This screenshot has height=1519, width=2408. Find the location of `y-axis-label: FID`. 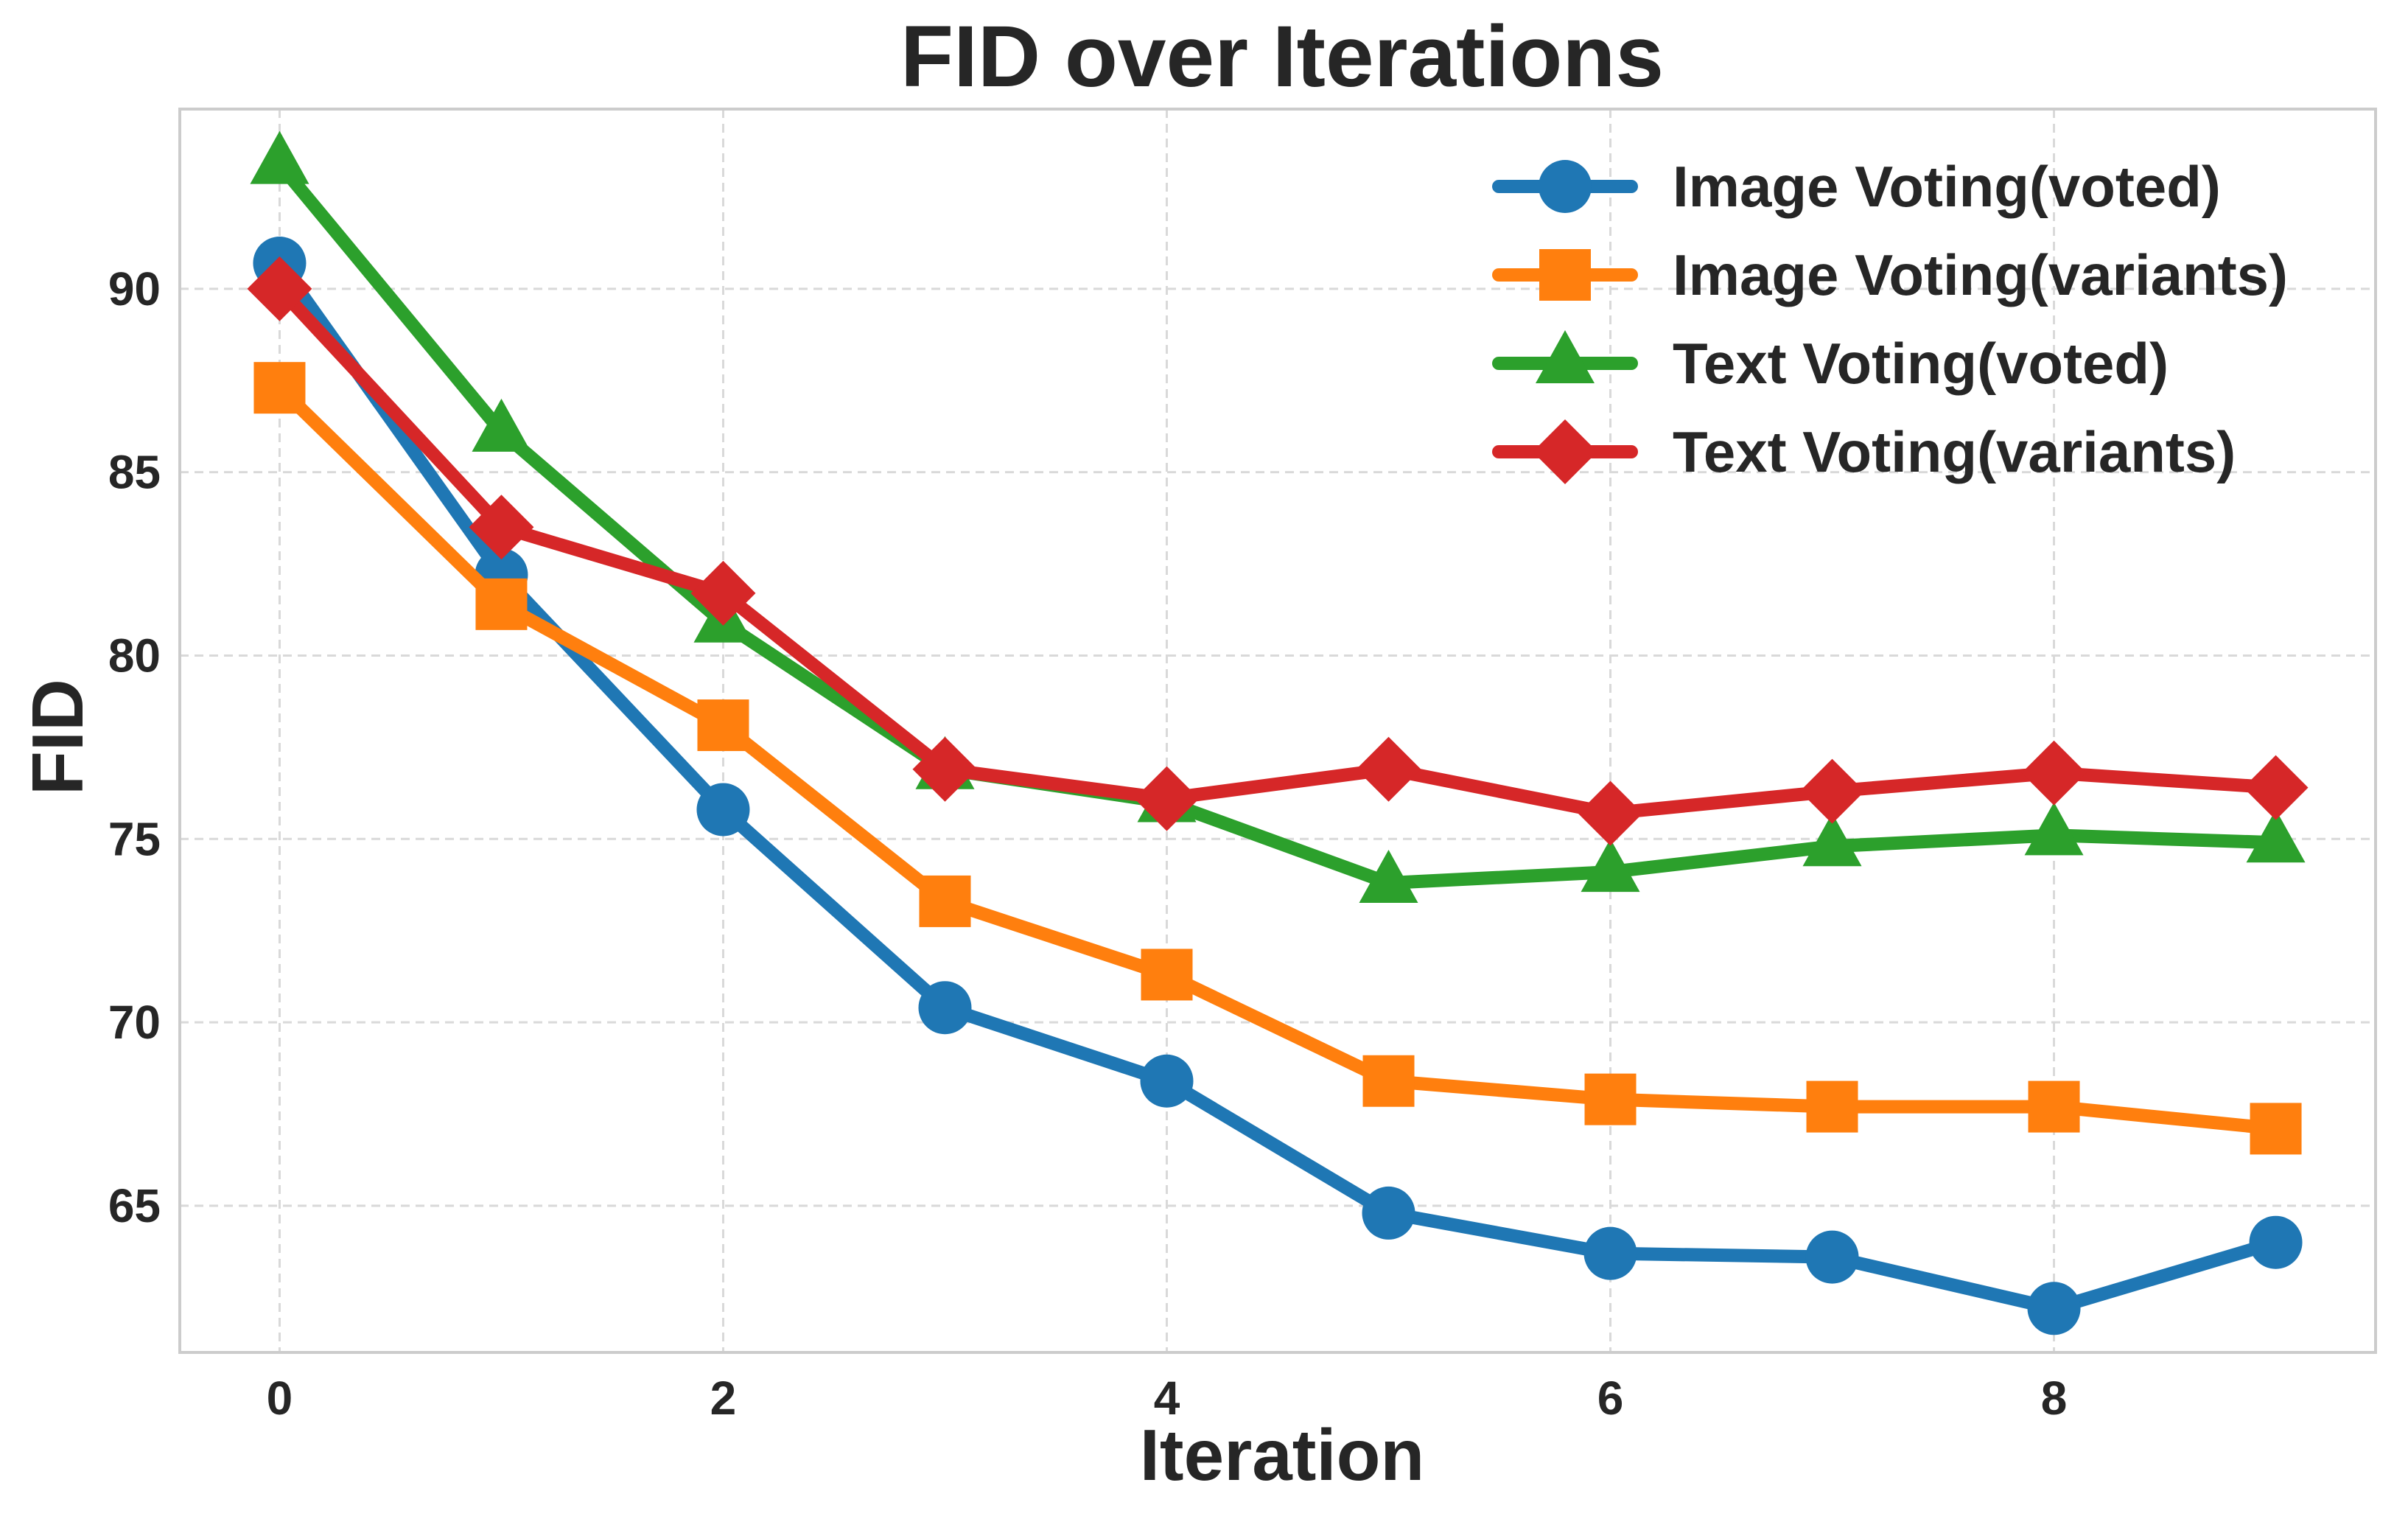

y-axis-label: FID is located at coordinates (57, 737).